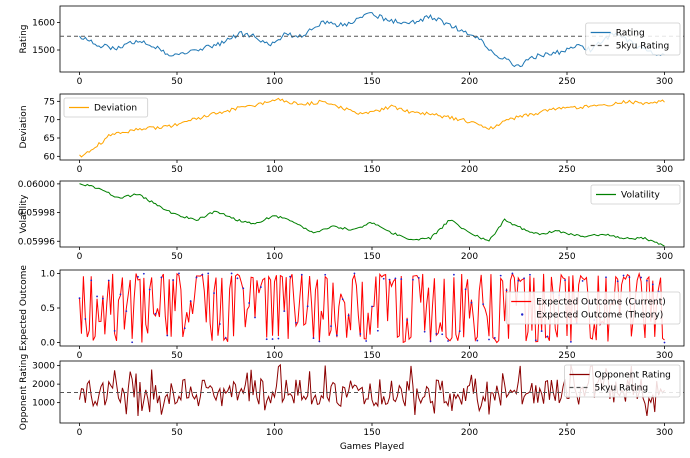  Describe the element at coordinates (43, 404) in the screenshot. I see `y-tick-label: 1000` at that location.